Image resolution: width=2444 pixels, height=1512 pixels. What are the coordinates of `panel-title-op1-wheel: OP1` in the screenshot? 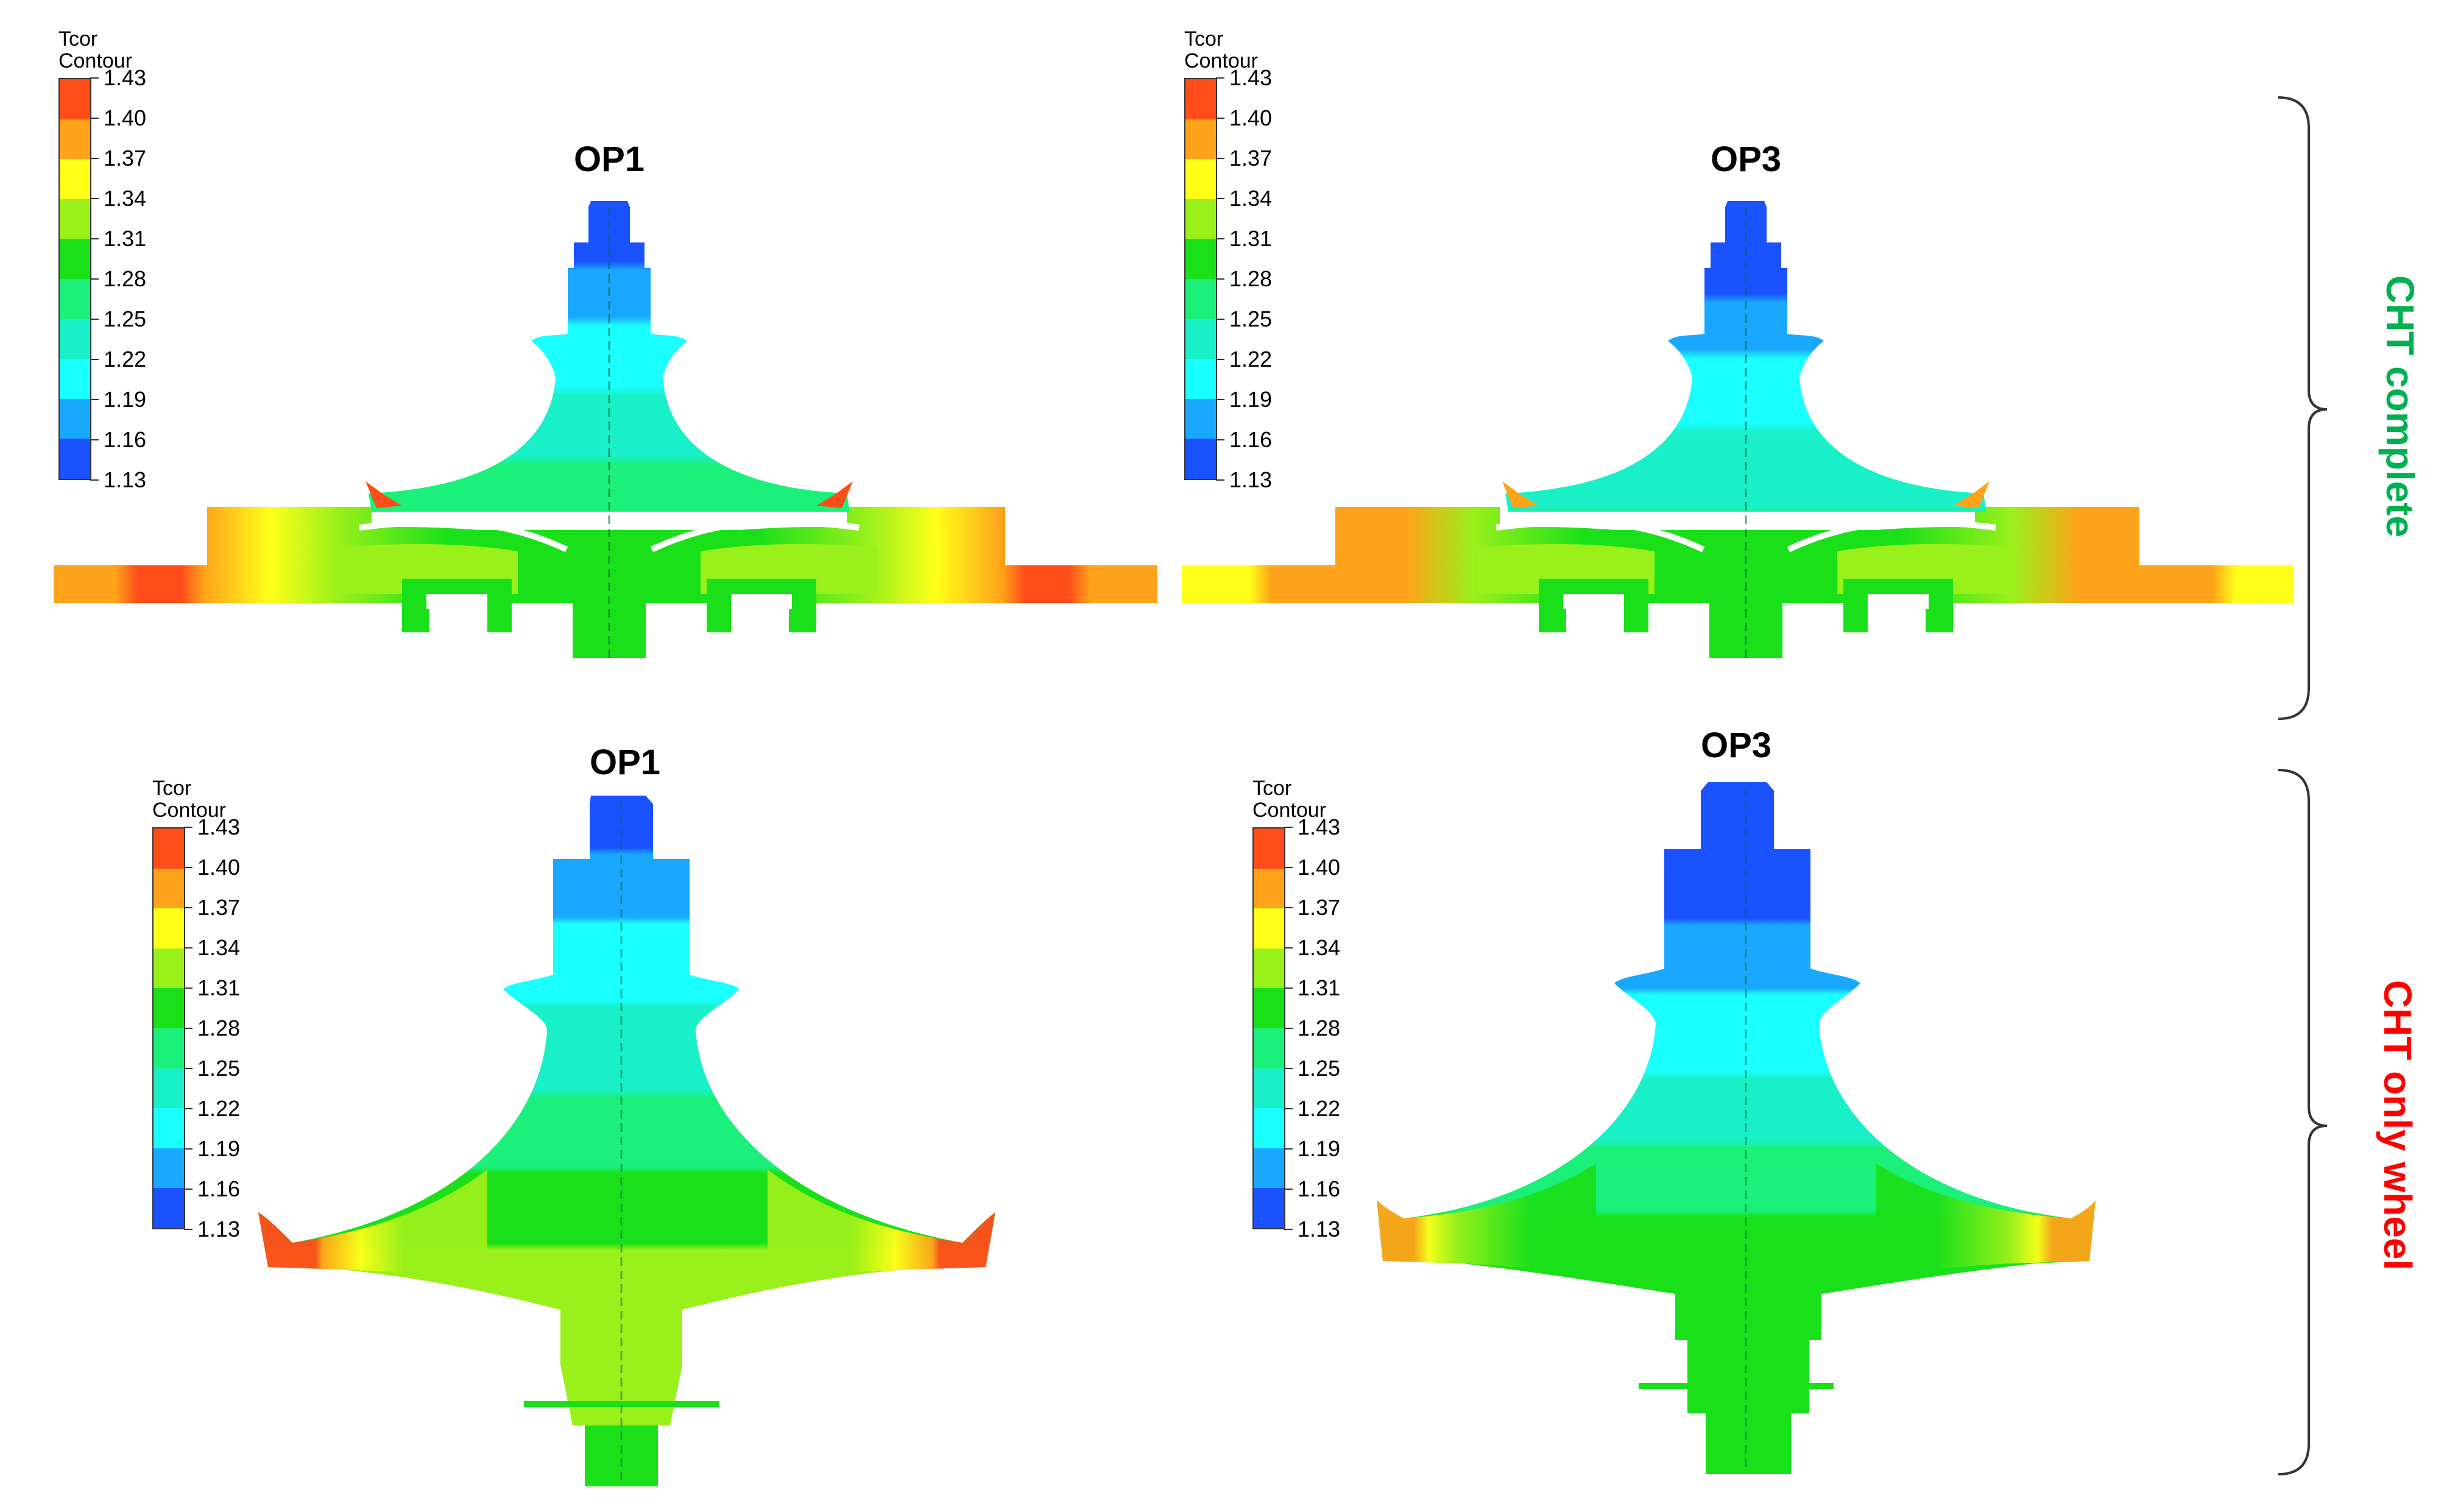 It's located at (625, 762).